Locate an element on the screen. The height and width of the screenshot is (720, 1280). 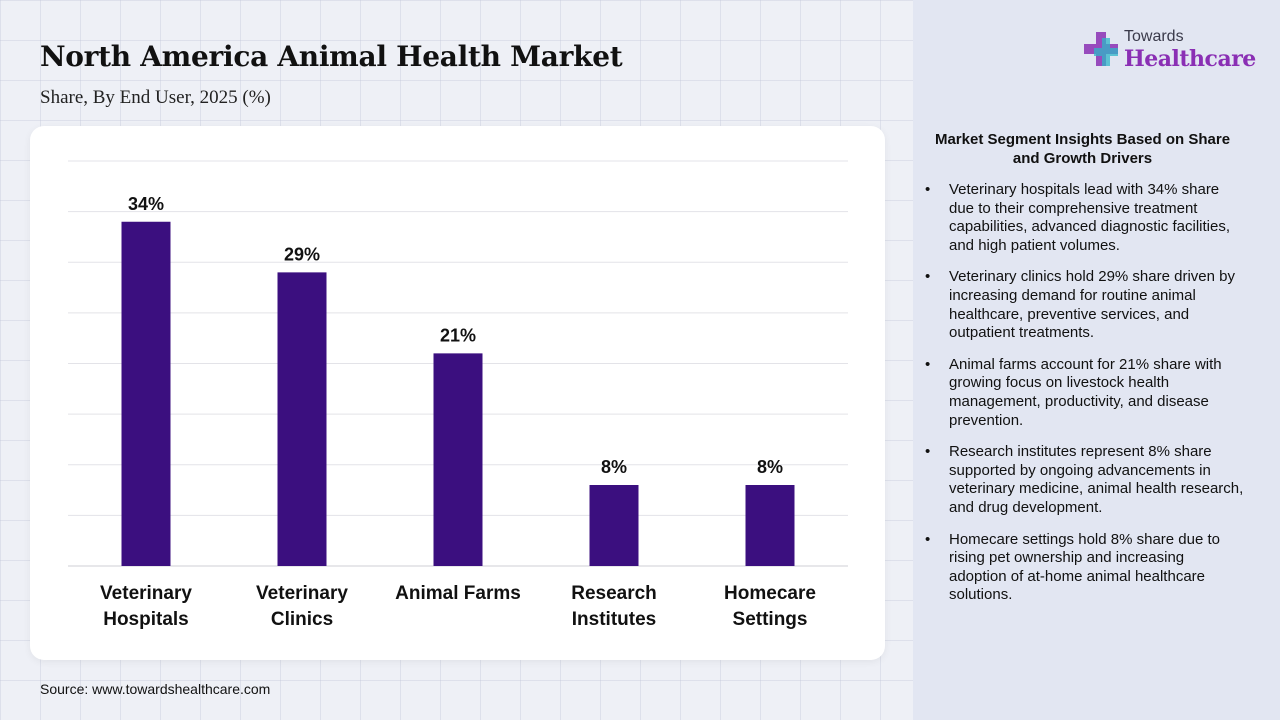
logo-text-healthcare: Healthcare is located at coordinates (1190, 59).